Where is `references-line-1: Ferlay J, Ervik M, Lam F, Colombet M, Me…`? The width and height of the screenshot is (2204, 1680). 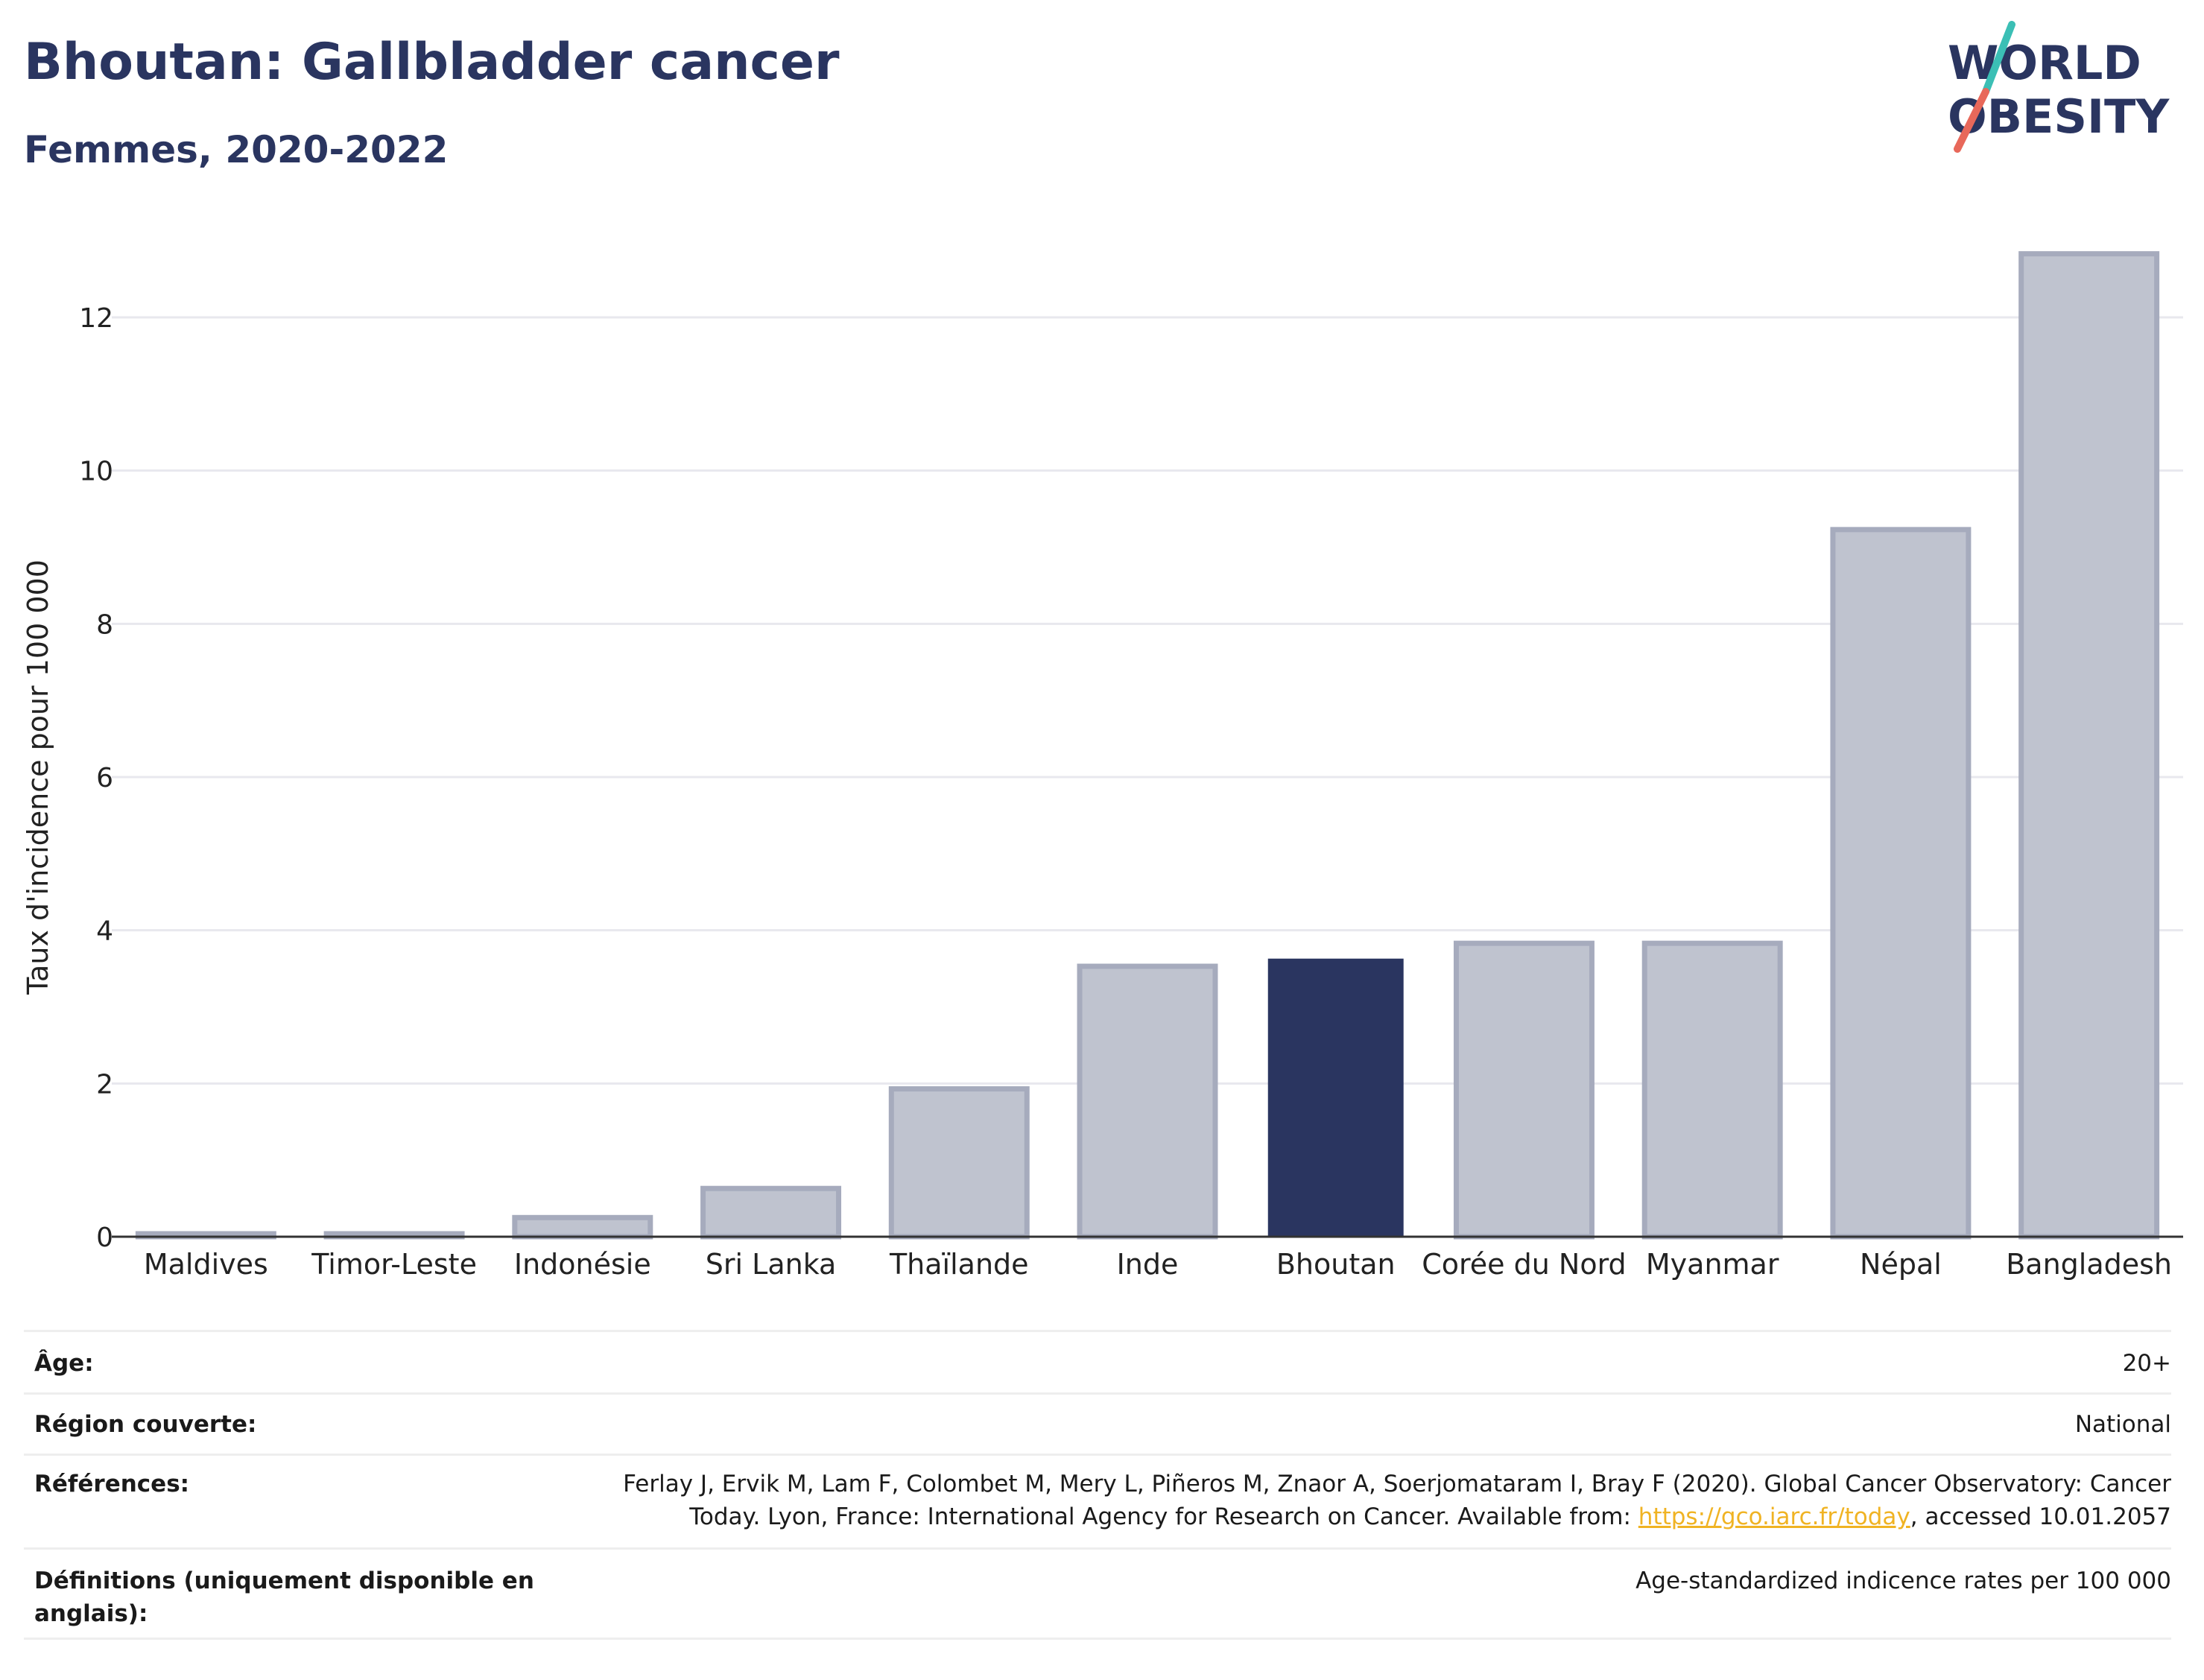 references-line-1: Ferlay J, Ervik M, Lam F, Colombet M, Me… is located at coordinates (1397, 1484).